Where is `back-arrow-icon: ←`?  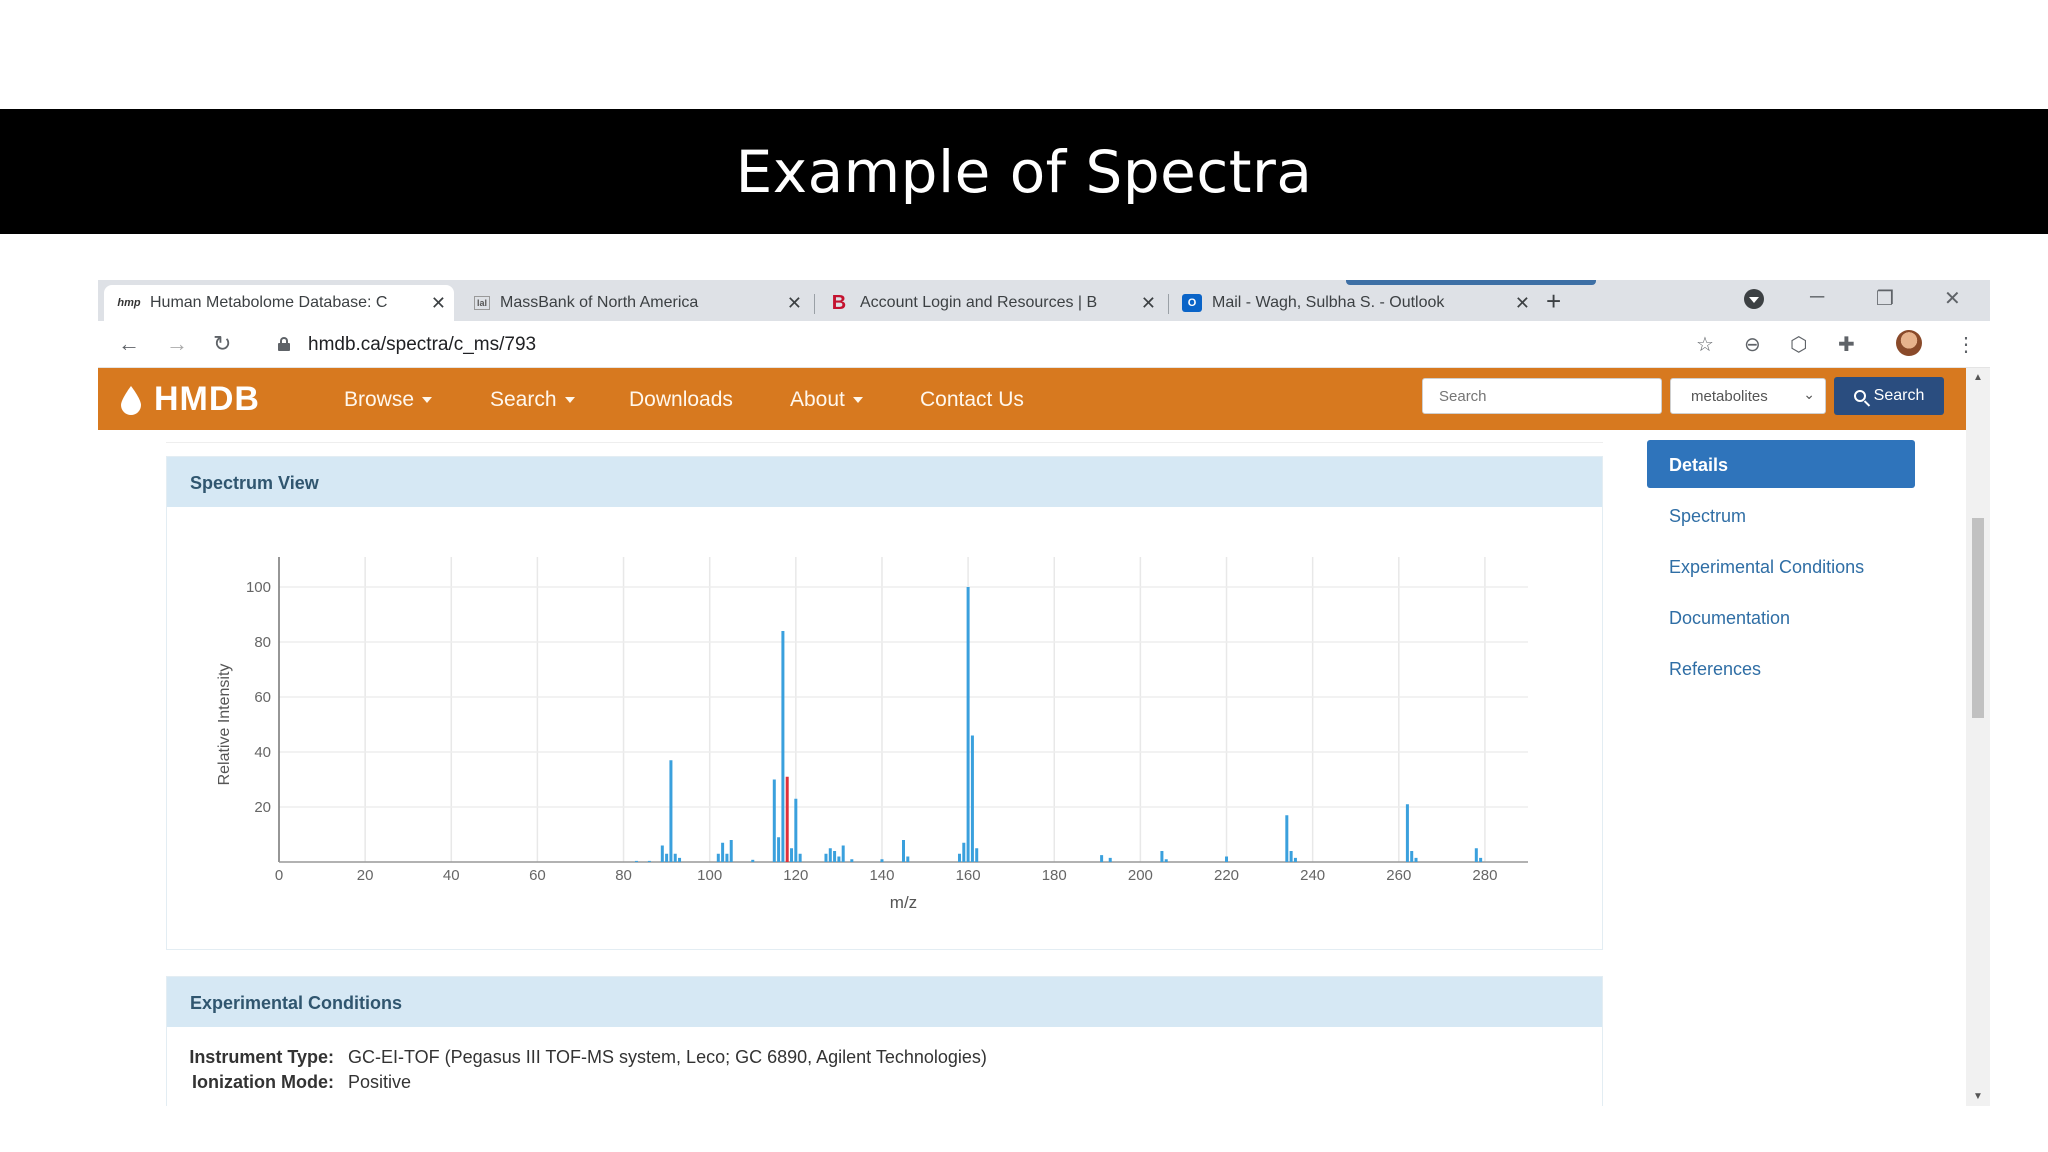 back-arrow-icon: ← is located at coordinates (129, 343).